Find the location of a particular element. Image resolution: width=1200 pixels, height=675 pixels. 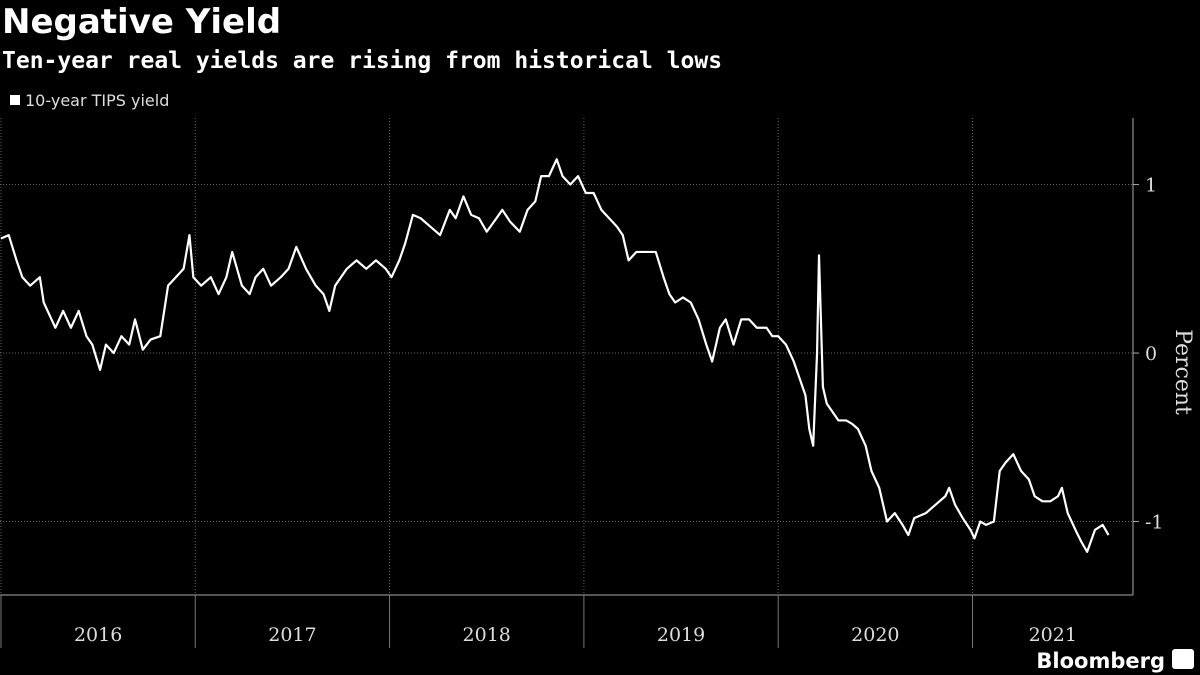

y-axis-label: Percent is located at coordinates (1182, 372).